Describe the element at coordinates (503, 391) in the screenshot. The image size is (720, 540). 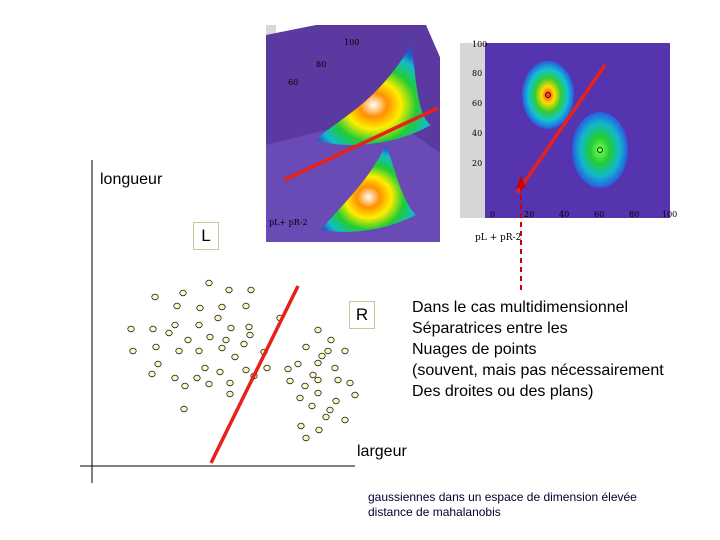
I see `description-line-5: Des droites ou des plans)` at that location.